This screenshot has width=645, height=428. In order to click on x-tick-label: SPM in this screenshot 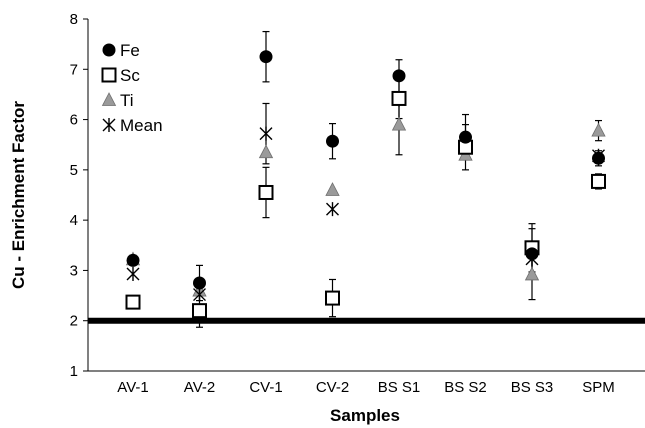, I will do `click(598, 387)`.